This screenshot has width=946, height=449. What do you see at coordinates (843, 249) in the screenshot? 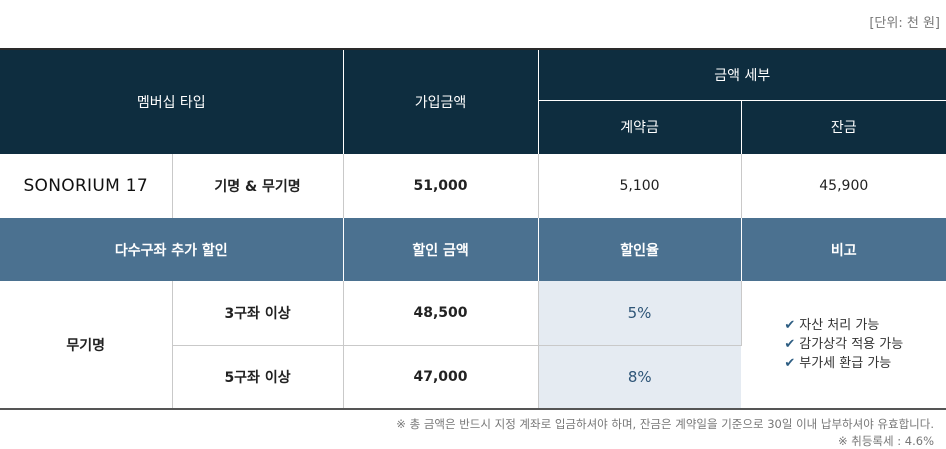
I see `discount-header-remark: 비고` at bounding box center [843, 249].